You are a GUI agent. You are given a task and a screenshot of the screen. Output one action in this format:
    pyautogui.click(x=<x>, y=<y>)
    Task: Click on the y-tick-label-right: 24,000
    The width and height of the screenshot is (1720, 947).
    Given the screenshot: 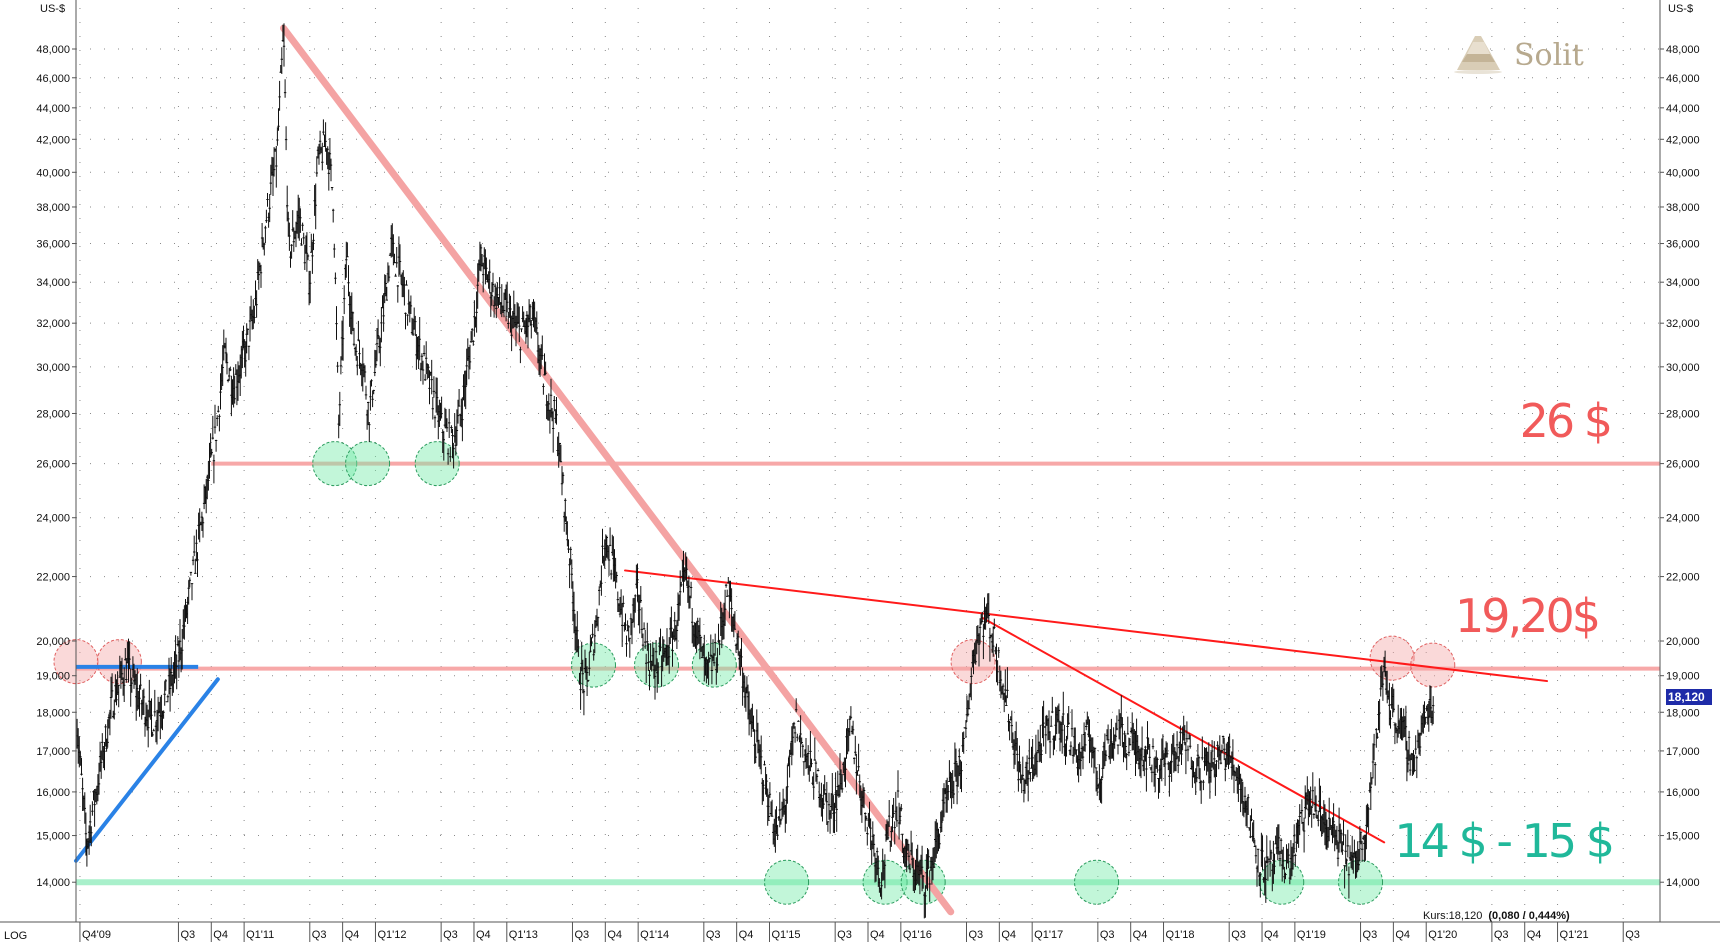 What is the action you would take?
    pyautogui.click(x=1683, y=519)
    